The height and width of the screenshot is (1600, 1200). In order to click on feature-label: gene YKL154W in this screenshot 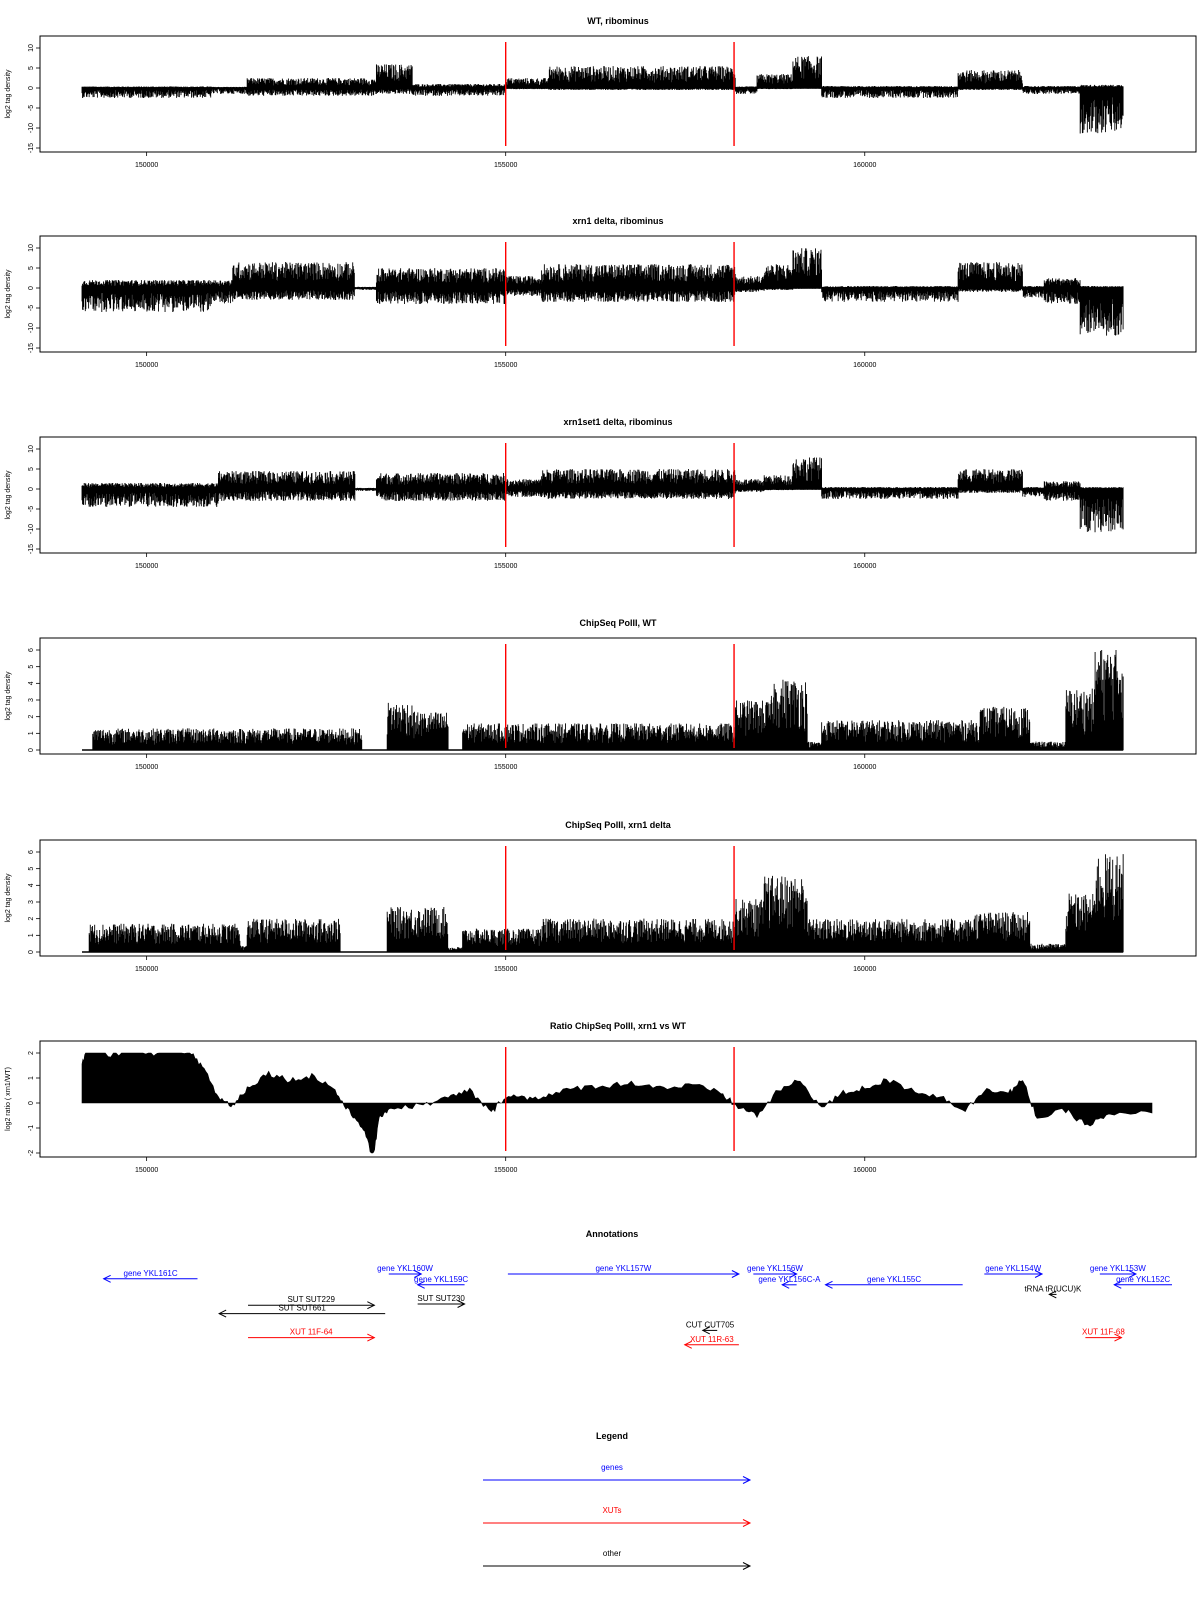, I will do `click(1013, 1268)`.